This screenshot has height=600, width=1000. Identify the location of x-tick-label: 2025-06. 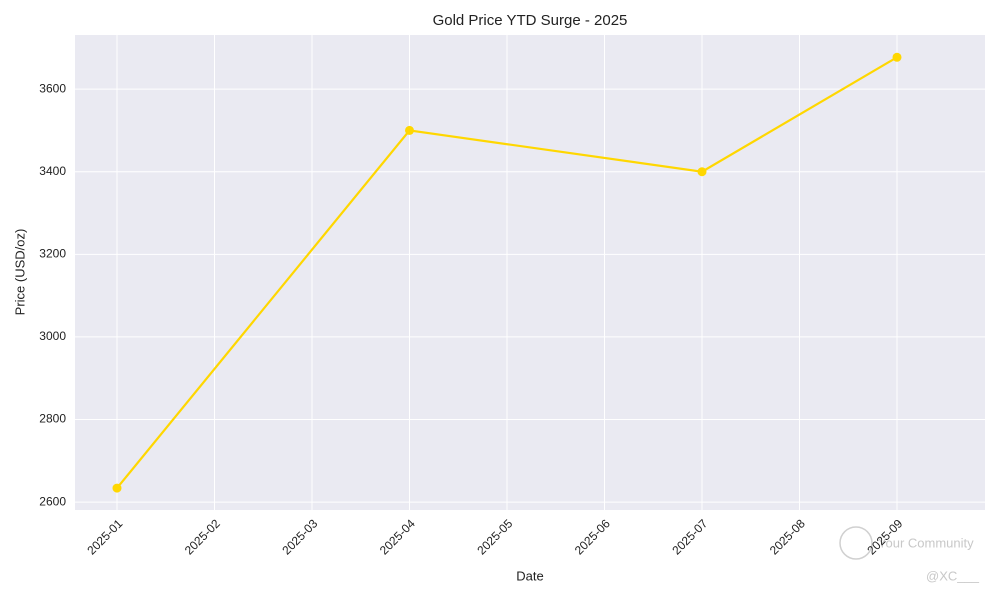
(592, 536).